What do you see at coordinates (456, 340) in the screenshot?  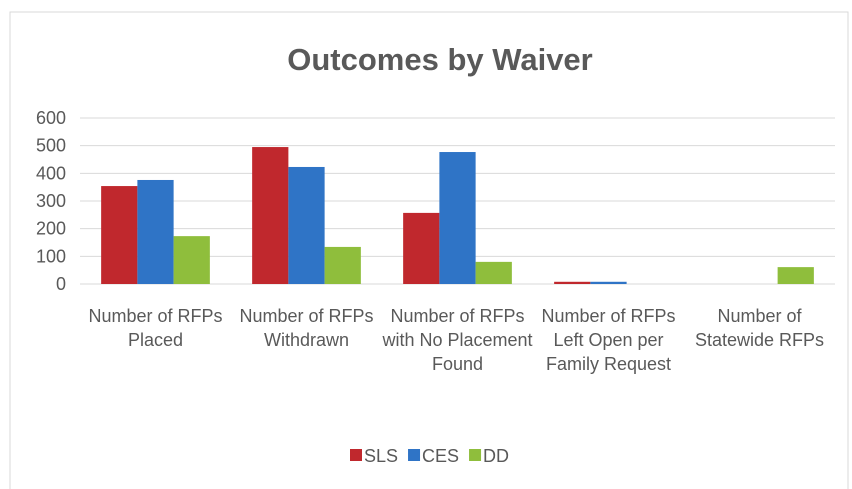 I see `x-tick-label: Number of RFPs with No Placement Found` at bounding box center [456, 340].